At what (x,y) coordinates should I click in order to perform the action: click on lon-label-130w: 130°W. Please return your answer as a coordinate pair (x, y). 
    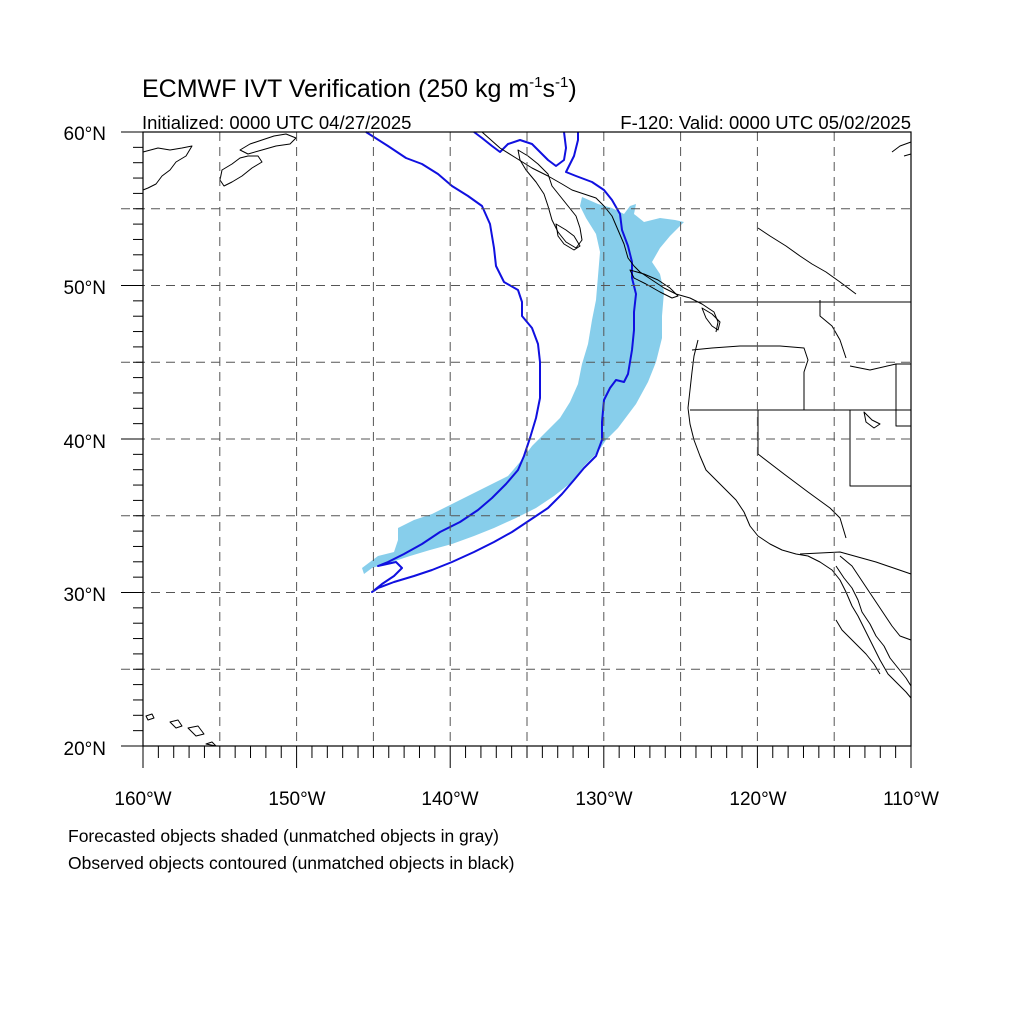
    Looking at the image, I should click on (603, 799).